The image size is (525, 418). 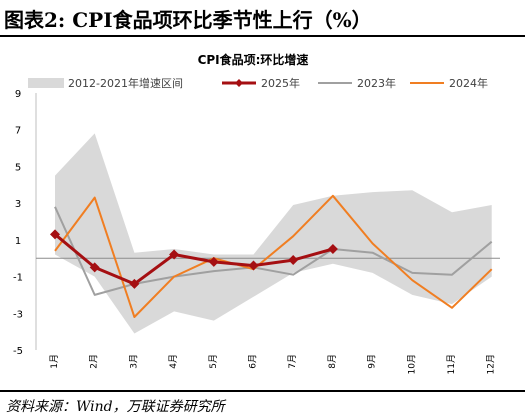 I want to click on y-axis-ticks: 9 7 5 3 1 -1 -3 -5, so click(x=18, y=223).